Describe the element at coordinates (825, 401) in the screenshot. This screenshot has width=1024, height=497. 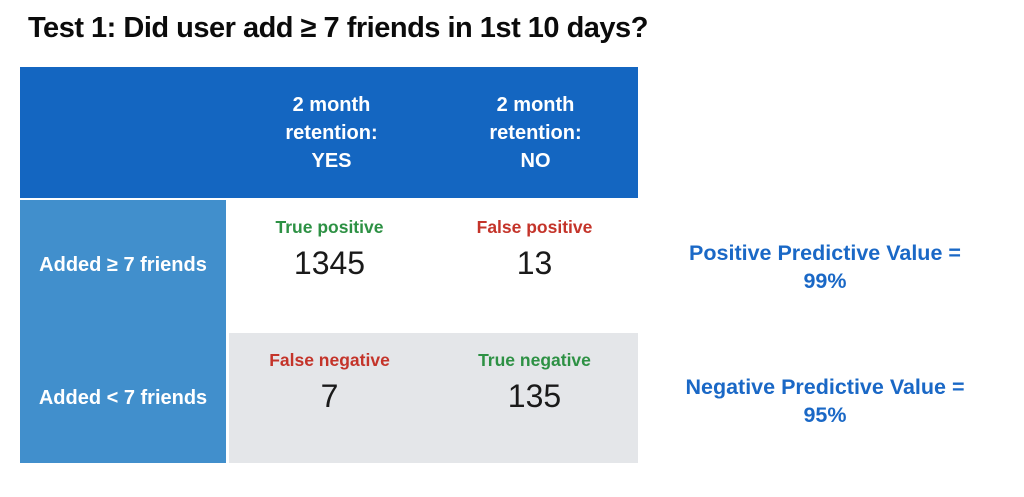
I see `negative-predictive-value-text: Negative Predictive Value = 95%` at that location.